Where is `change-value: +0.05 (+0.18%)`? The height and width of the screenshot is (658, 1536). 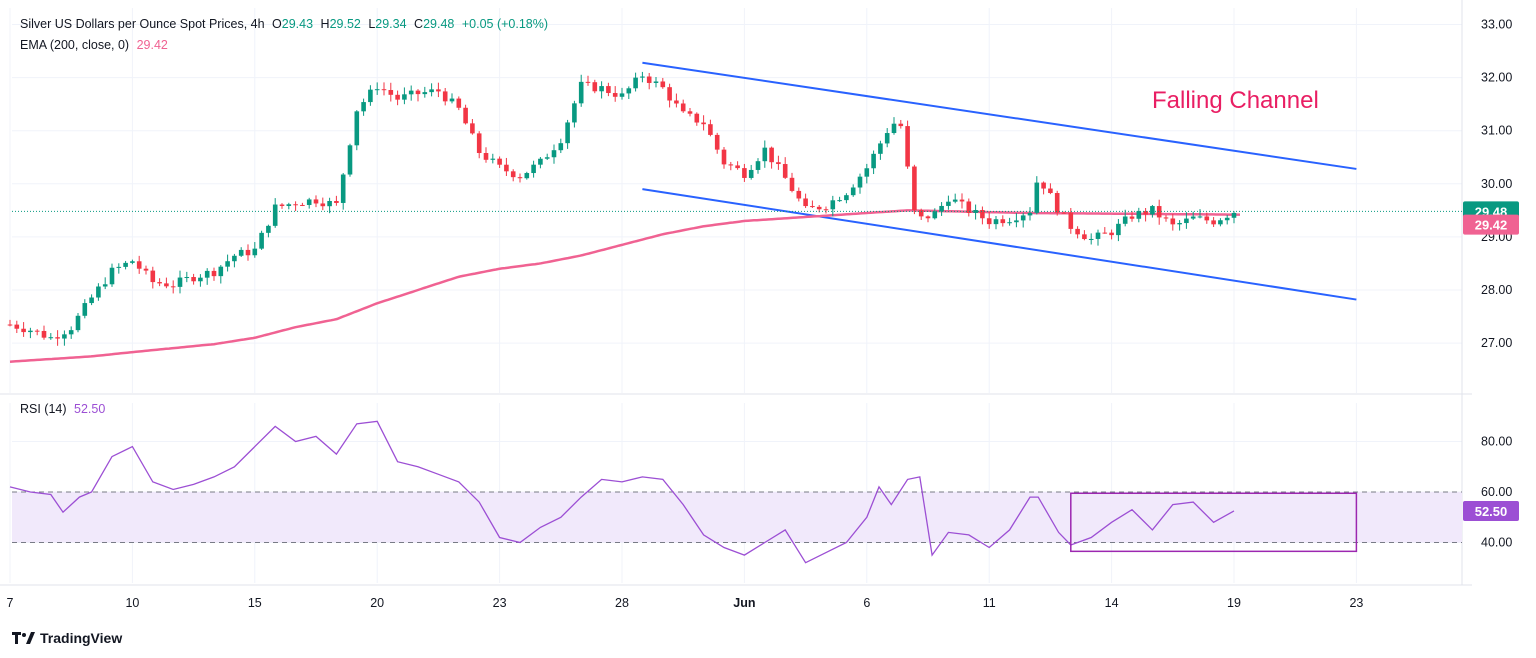
change-value: +0.05 (+0.18%) is located at coordinates (505, 24).